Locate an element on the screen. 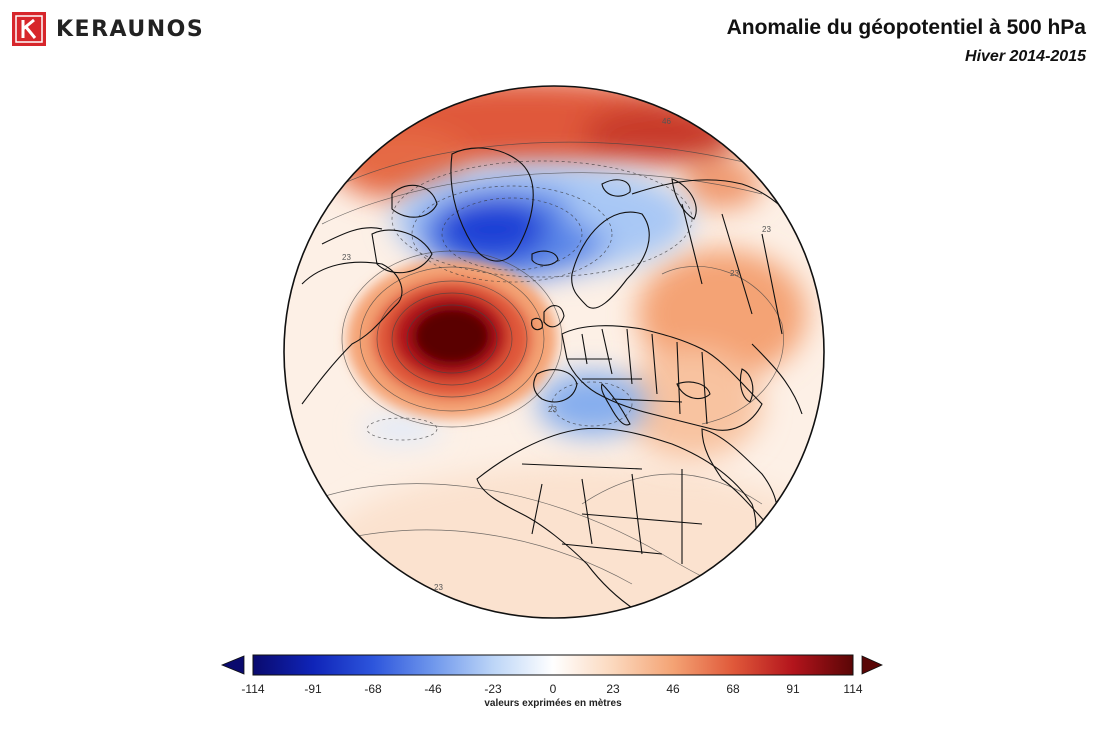  brand-name: KERAUNOS is located at coordinates (130, 29).